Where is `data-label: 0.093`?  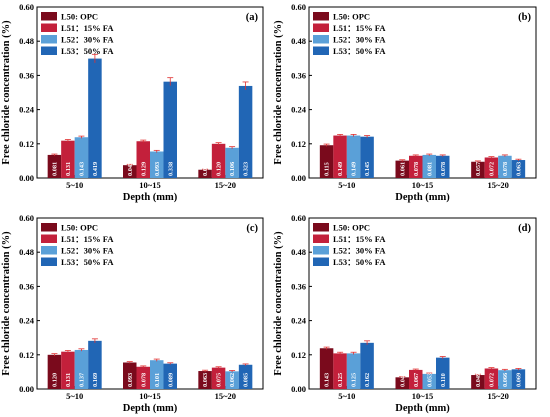
data-label: 0.093 is located at coordinates (130, 380).